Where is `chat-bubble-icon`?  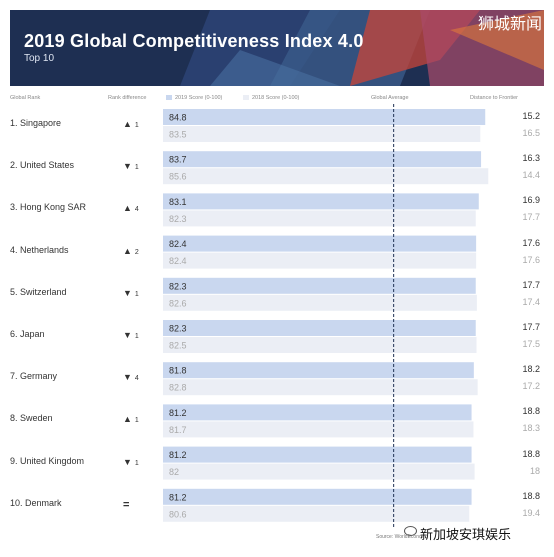 chat-bubble-icon is located at coordinates (410, 531).